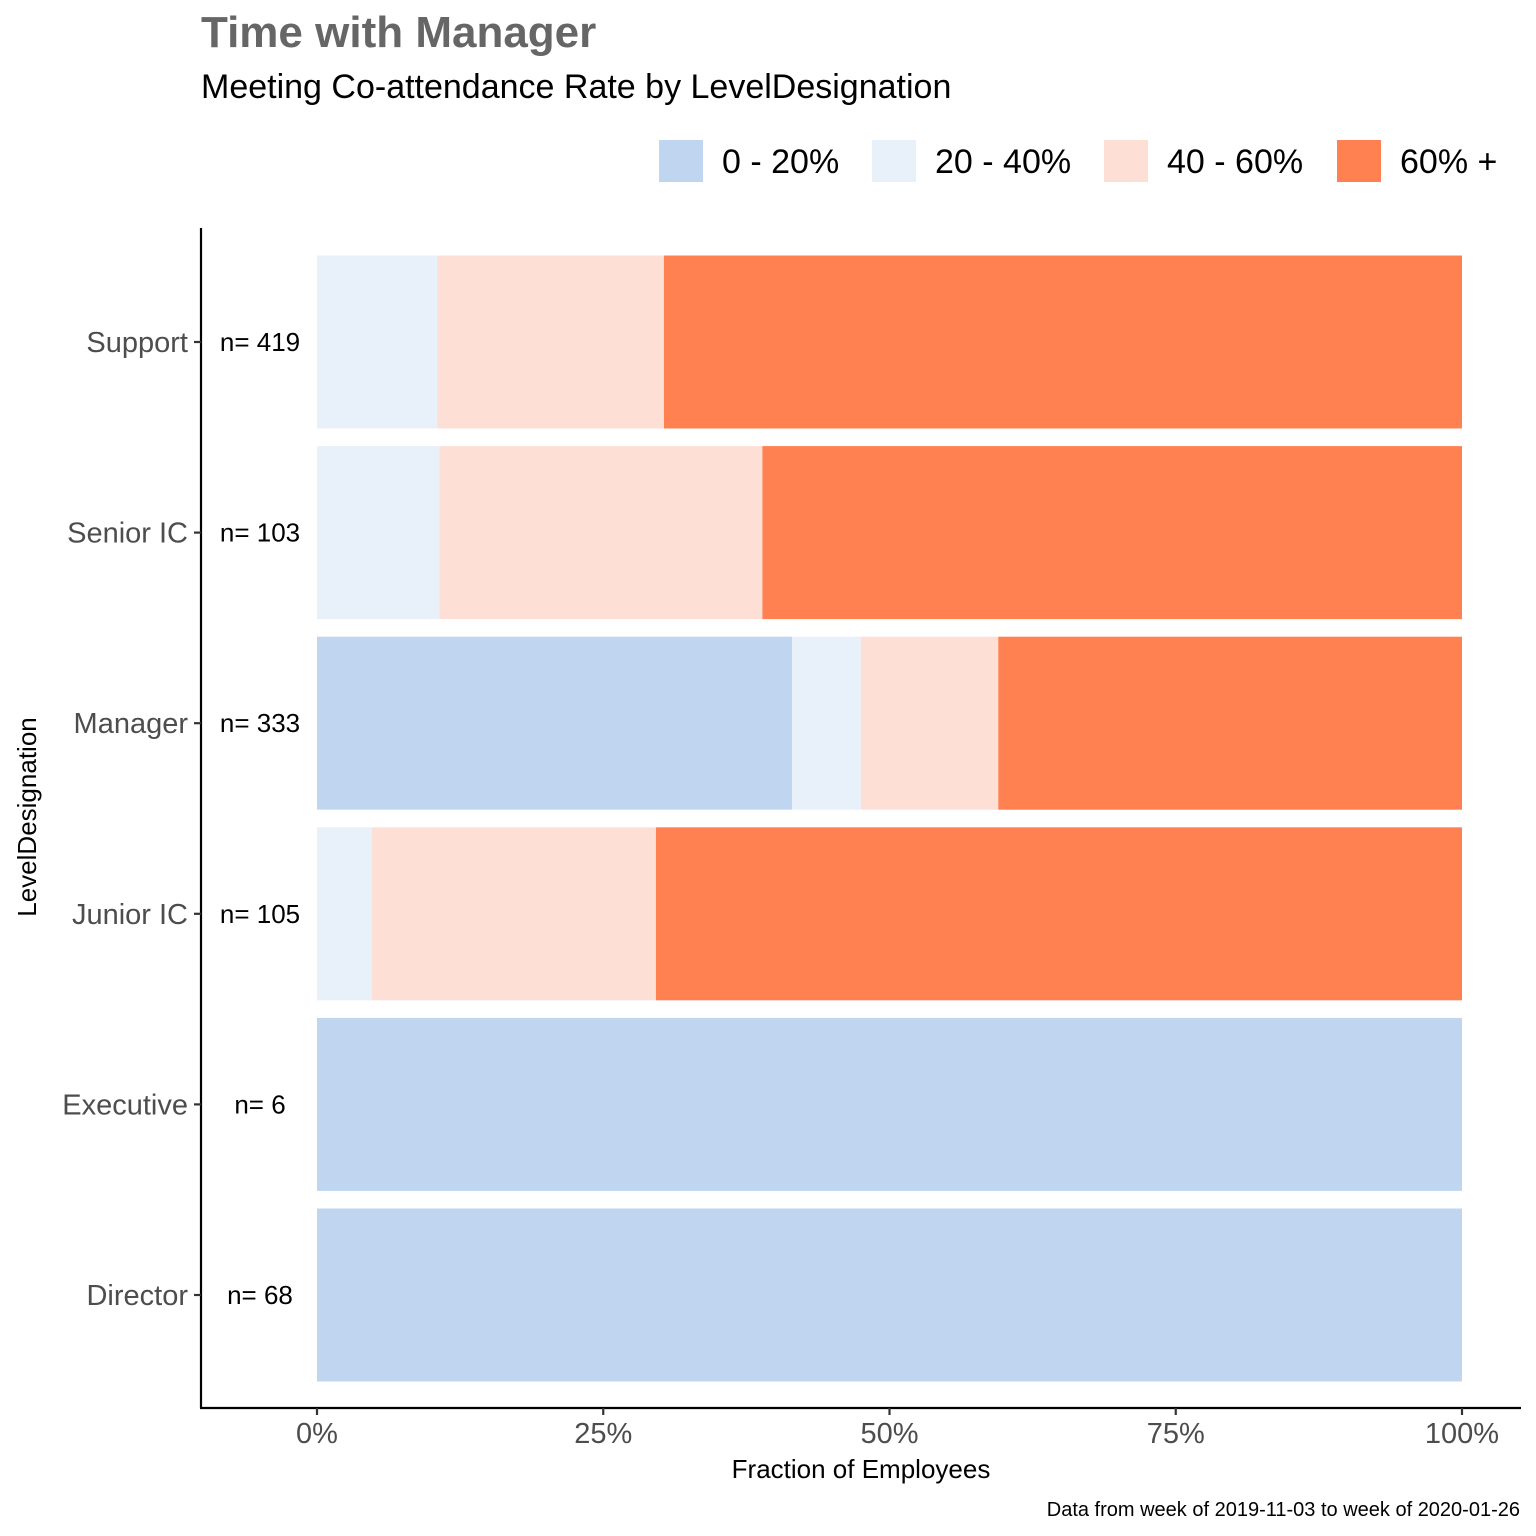  Describe the element at coordinates (27, 816) in the screenshot. I see `y-axis-title: LevelDesignation` at that location.